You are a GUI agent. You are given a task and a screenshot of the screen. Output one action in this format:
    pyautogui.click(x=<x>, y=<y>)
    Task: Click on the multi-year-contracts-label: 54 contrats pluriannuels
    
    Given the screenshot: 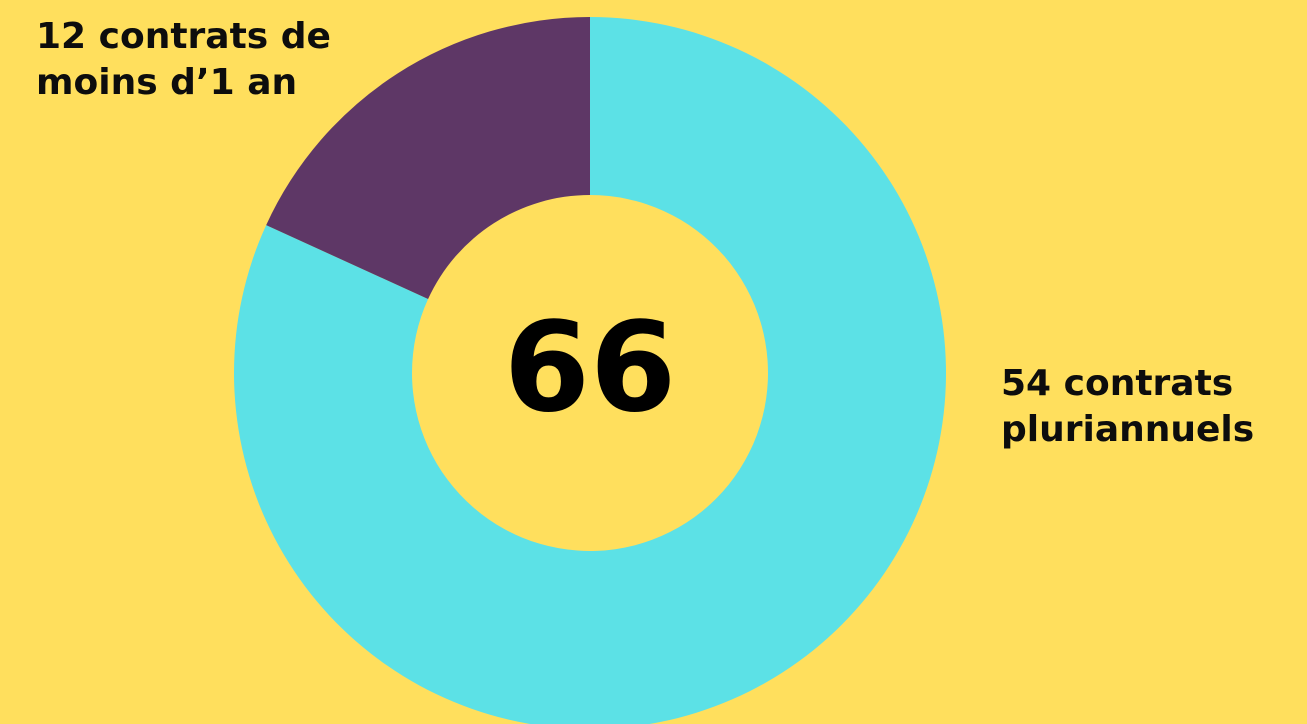 What is the action you would take?
    pyautogui.click(x=1127, y=407)
    